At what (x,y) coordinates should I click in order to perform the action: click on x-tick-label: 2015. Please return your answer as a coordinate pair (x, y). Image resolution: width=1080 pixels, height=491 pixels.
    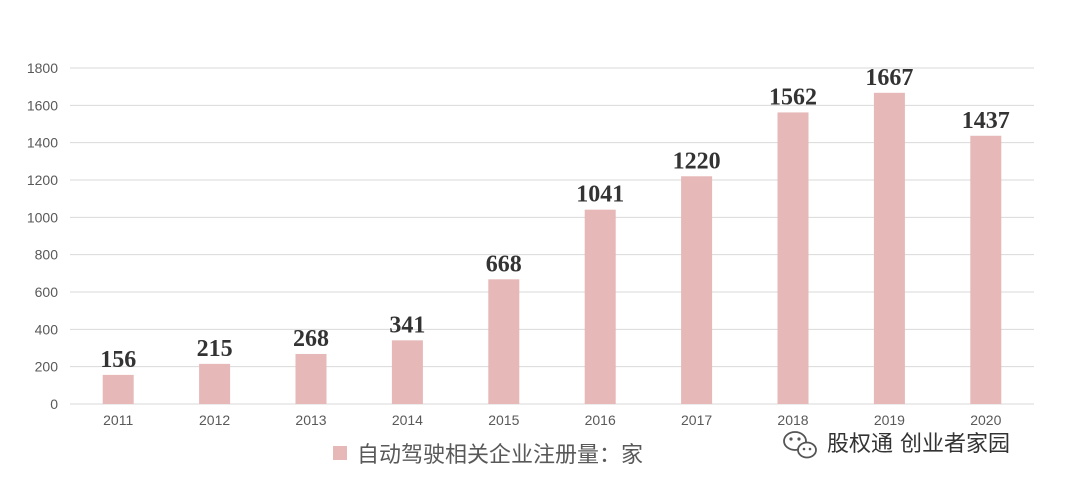
    Looking at the image, I should click on (503, 420).